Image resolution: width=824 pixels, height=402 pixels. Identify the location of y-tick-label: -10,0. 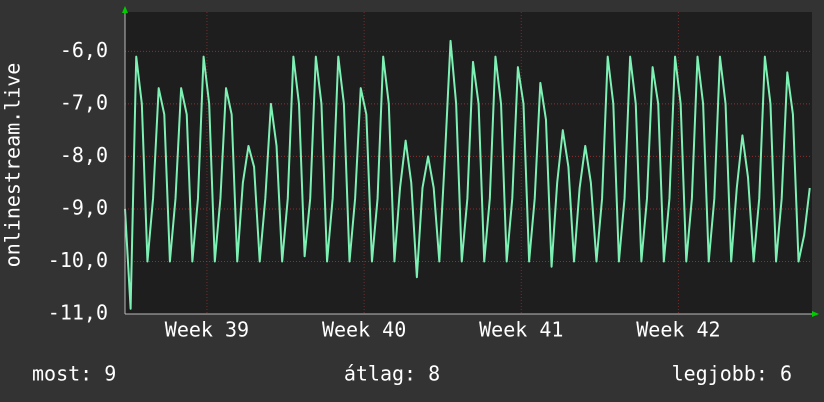
(78, 260).